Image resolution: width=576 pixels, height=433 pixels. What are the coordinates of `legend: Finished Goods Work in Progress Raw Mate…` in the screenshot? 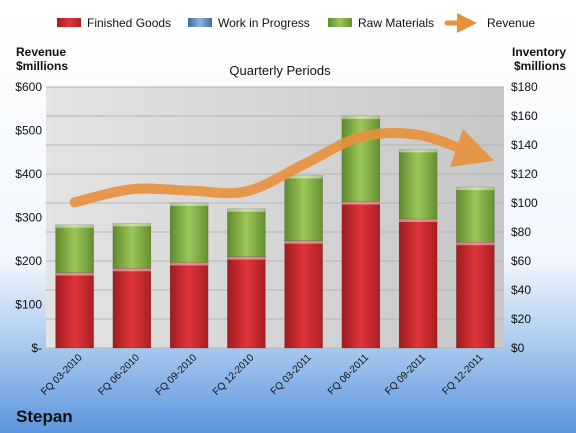 It's located at (296, 23).